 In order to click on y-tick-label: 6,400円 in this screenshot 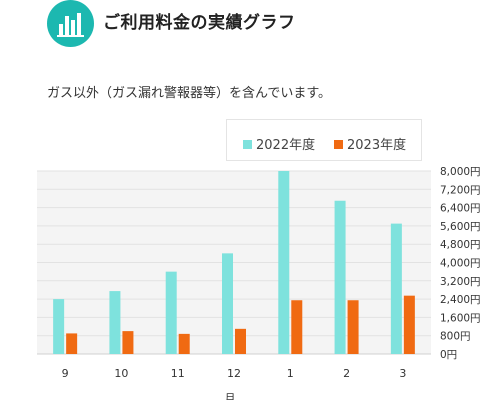, I will do `click(460, 209)`.